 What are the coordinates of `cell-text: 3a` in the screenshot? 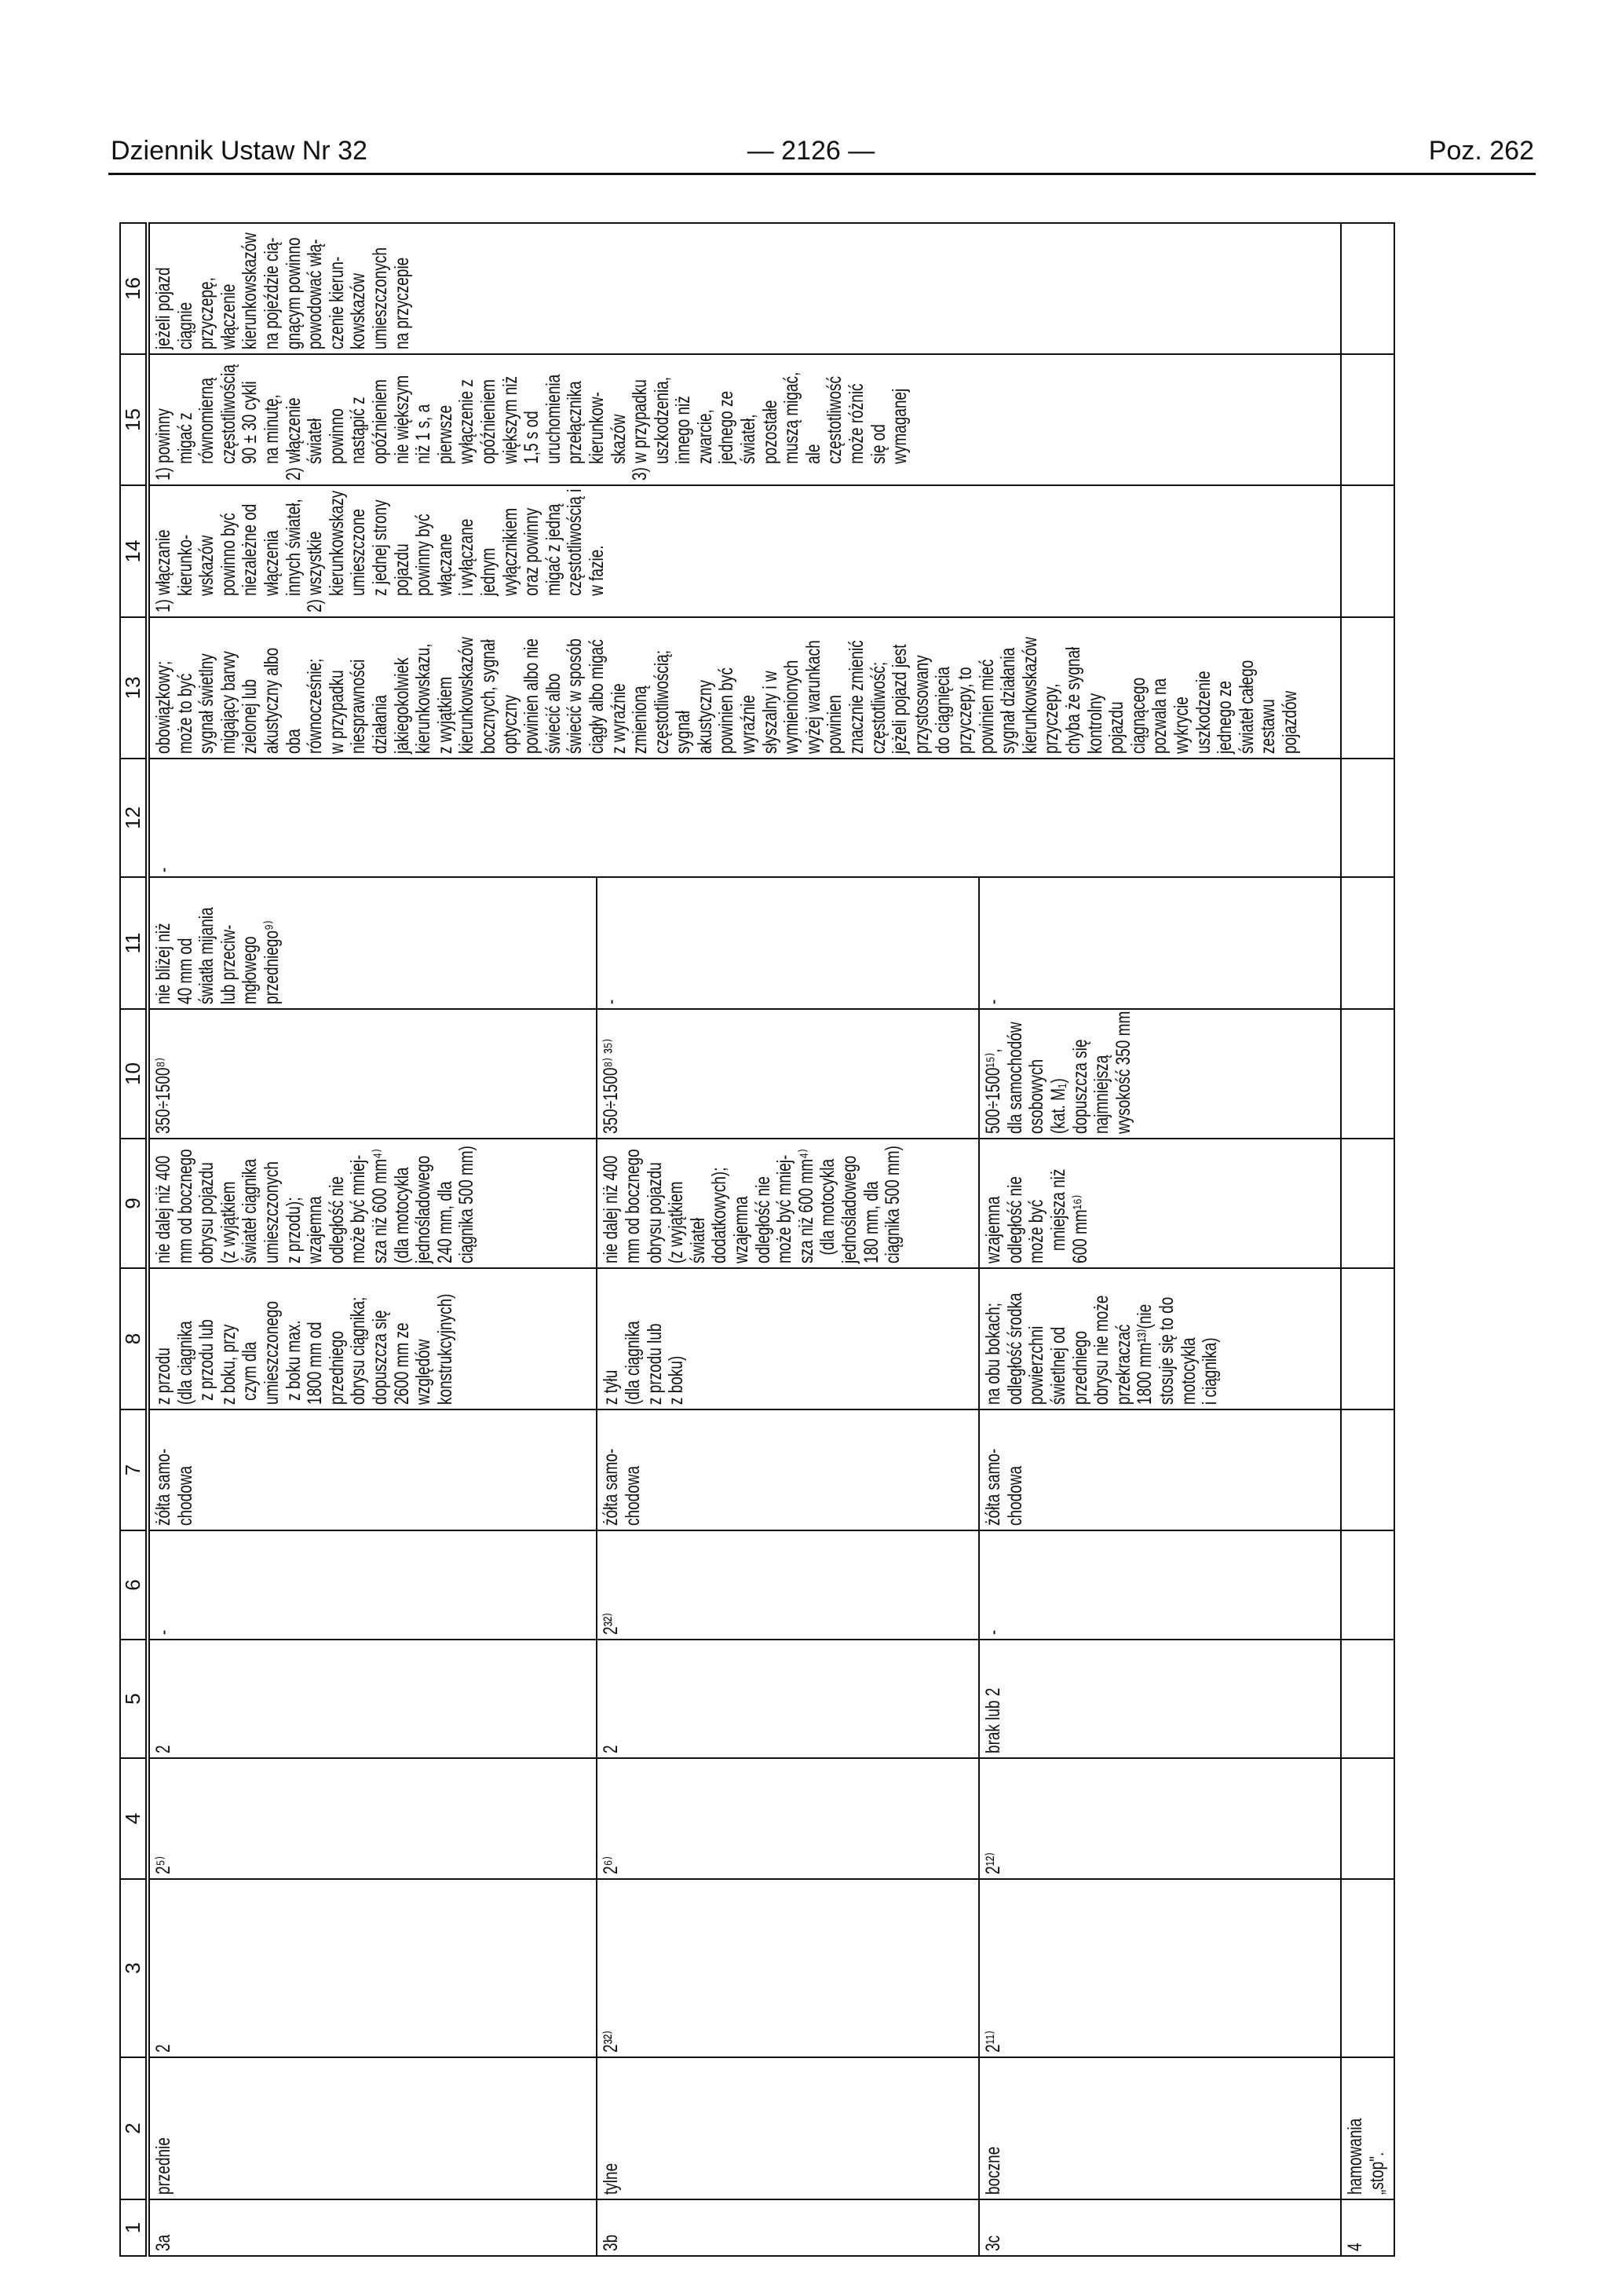 It's located at (163, 2242).